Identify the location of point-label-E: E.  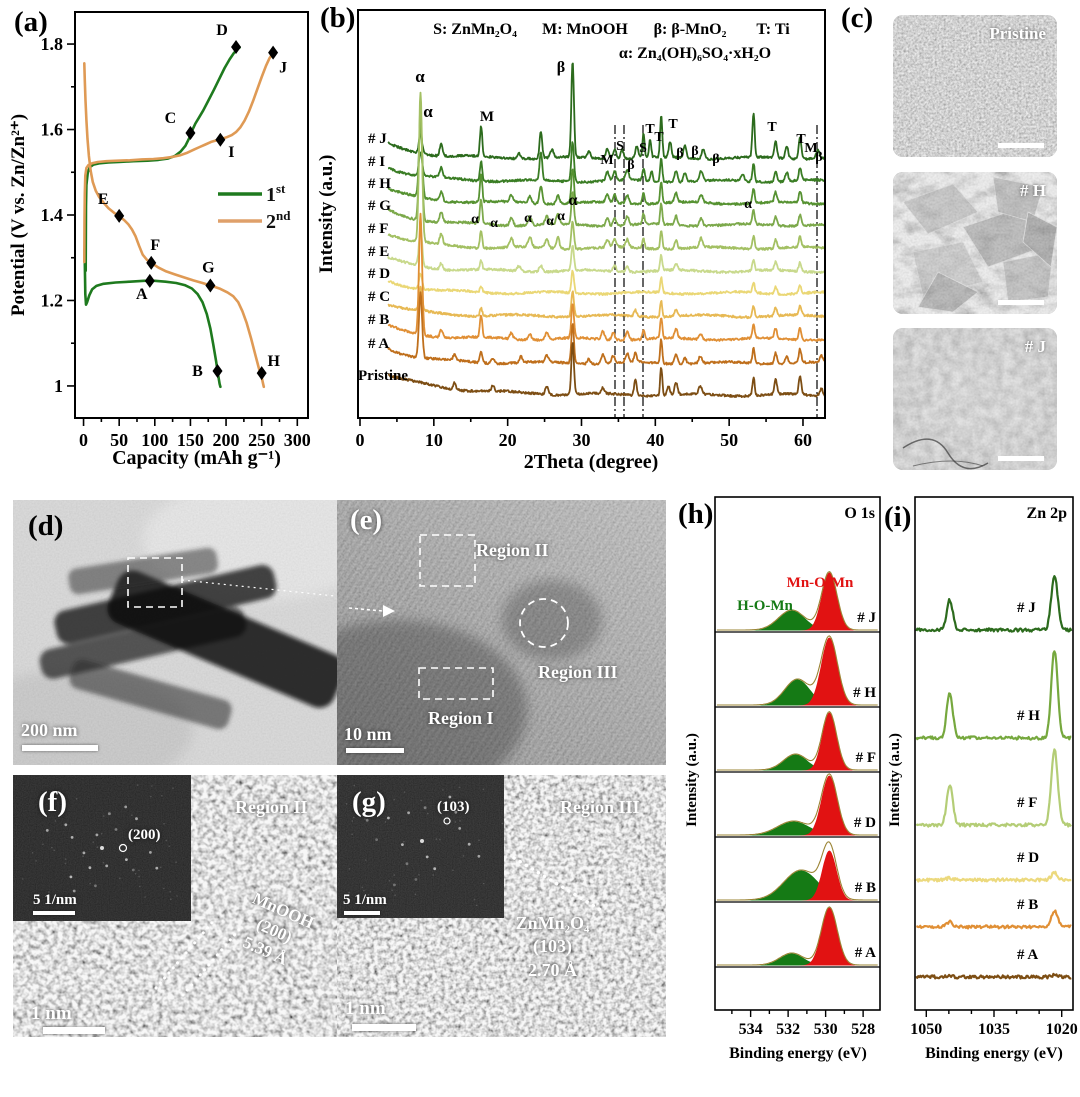
(103, 199).